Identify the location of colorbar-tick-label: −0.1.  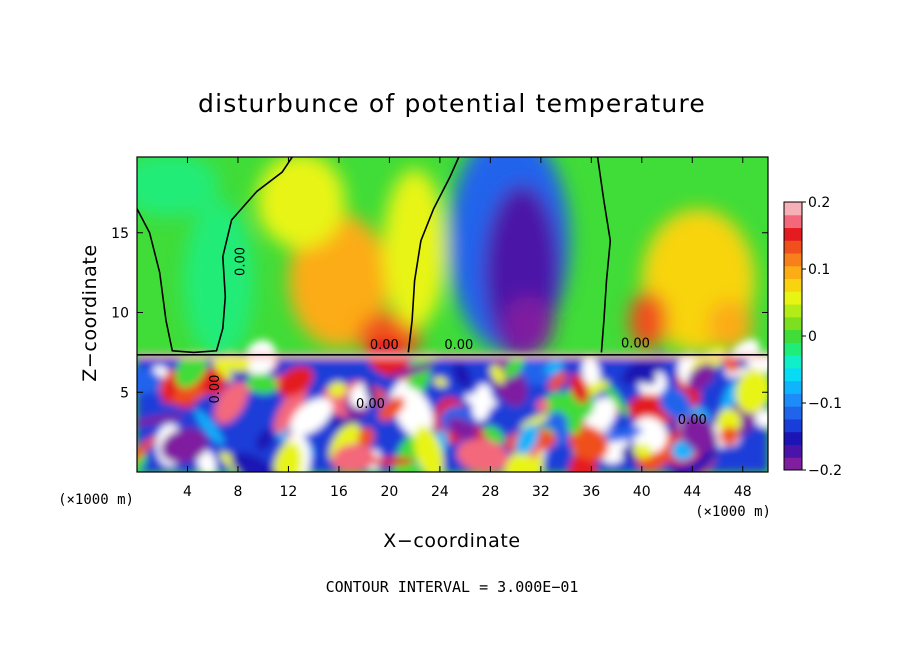
(825, 404).